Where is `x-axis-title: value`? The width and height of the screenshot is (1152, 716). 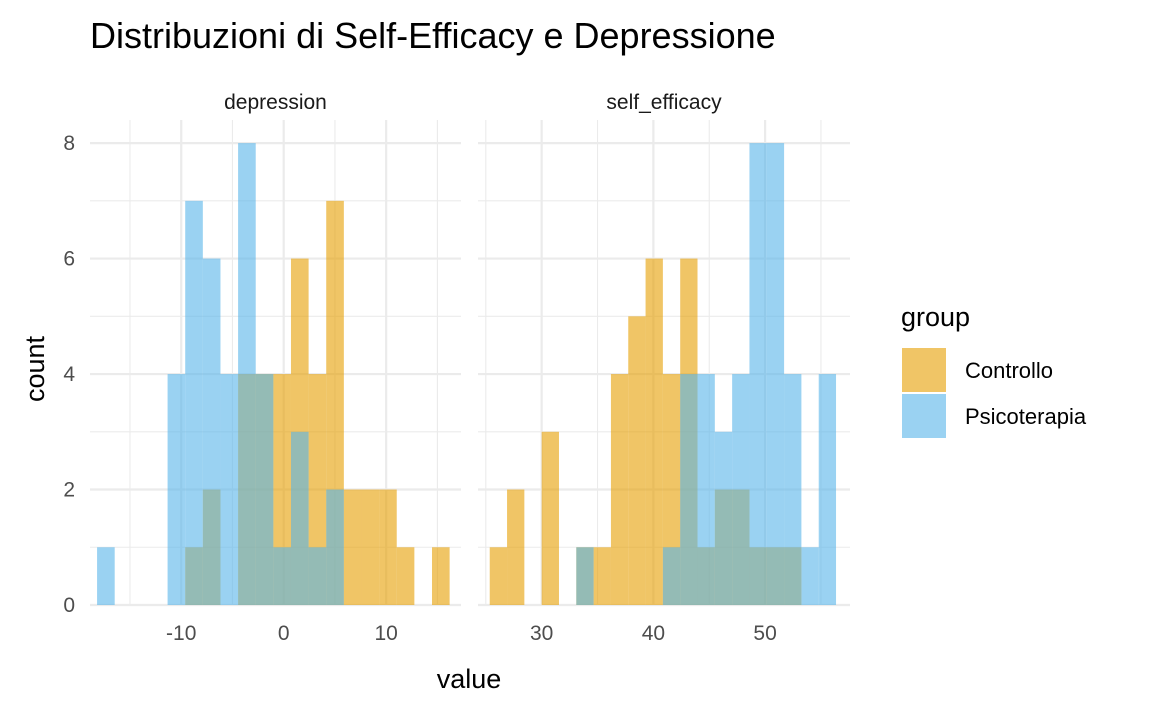 x-axis-title: value is located at coordinates (469, 679).